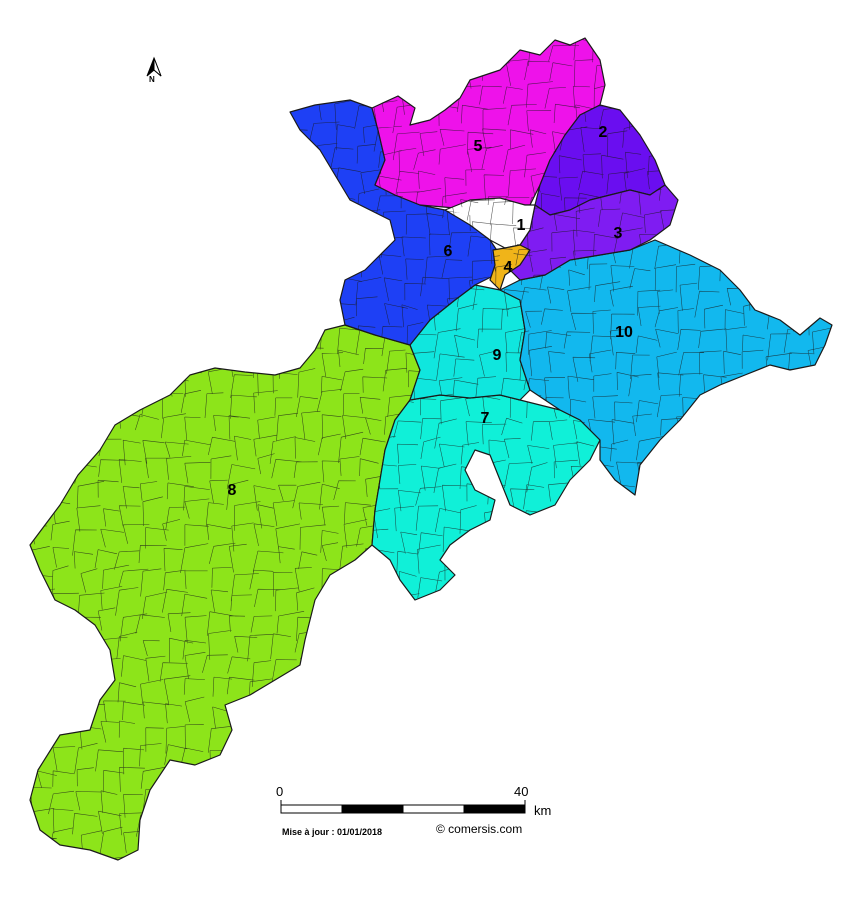 The height and width of the screenshot is (900, 862). Describe the element at coordinates (152, 79) in the screenshot. I see `north-label: N` at that location.